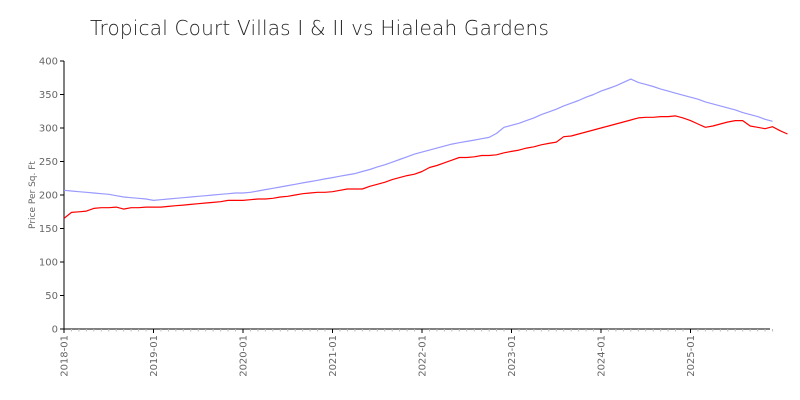 Image resolution: width=800 pixels, height=400 pixels. I want to click on x-tick-label: 2025-01, so click(691, 356).